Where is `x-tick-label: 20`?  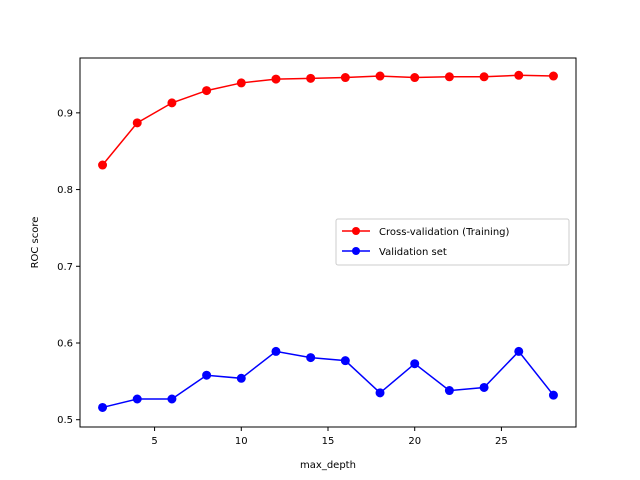 x-tick-label: 20 is located at coordinates (414, 441).